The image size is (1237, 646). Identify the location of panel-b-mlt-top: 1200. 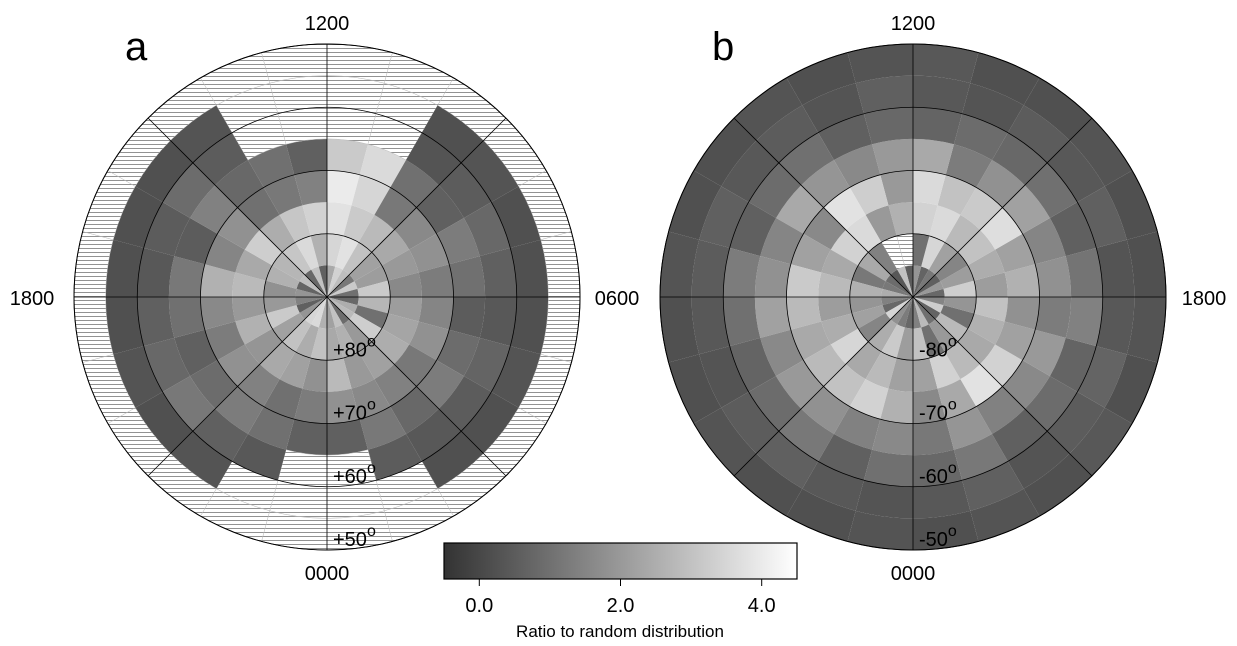
(913, 24).